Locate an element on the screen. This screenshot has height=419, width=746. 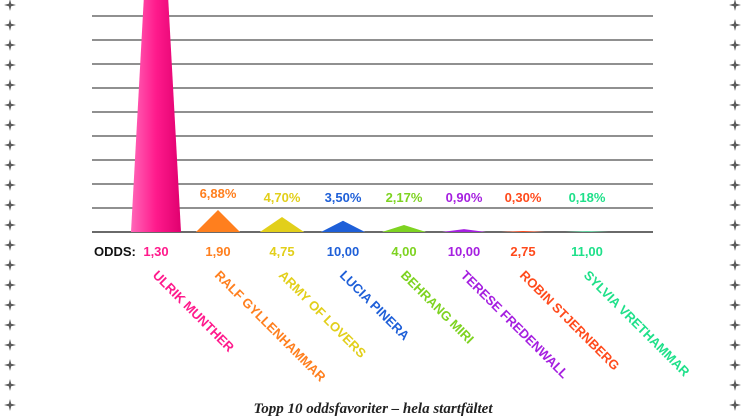
odds-value: 4,75 is located at coordinates (281, 251).